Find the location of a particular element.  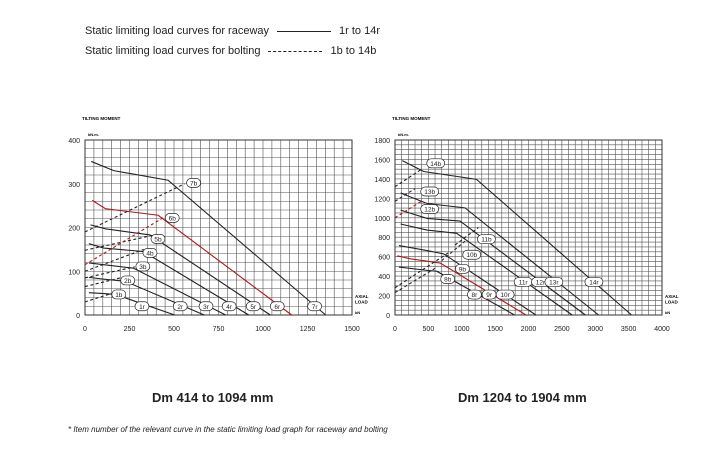

curve-label-2b: 2b is located at coordinates (128, 281).